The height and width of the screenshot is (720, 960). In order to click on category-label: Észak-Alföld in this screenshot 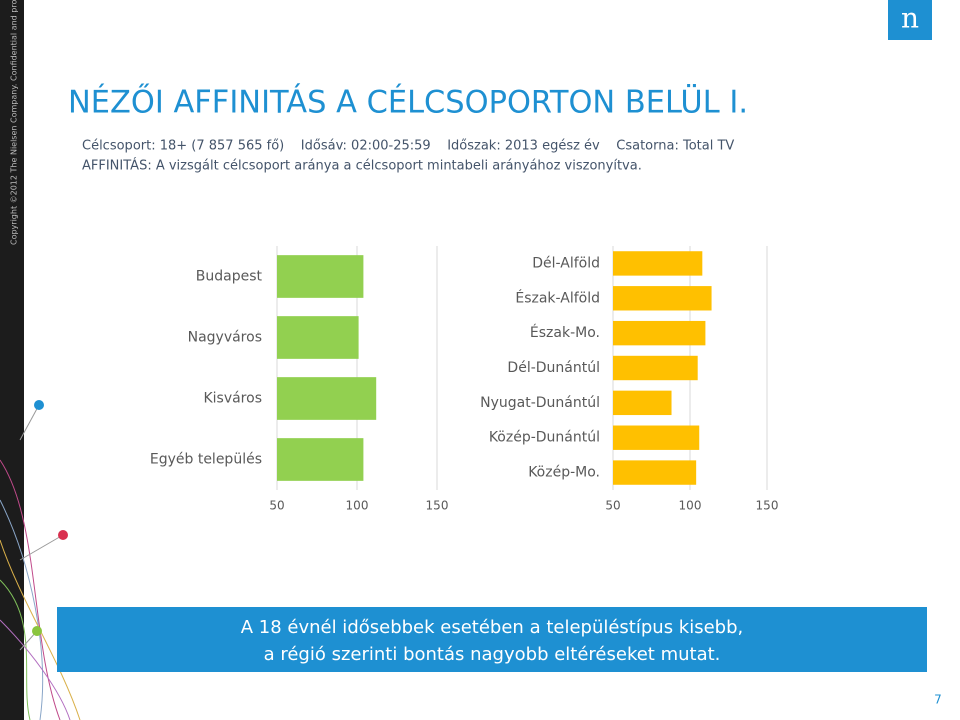, I will do `click(557, 297)`.